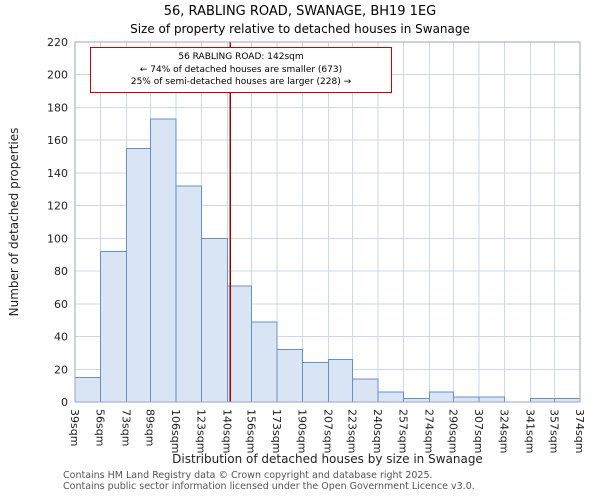 The image size is (600, 500). Describe the element at coordinates (14, 222) in the screenshot. I see `y-axis-label: Number of detached properties` at that location.